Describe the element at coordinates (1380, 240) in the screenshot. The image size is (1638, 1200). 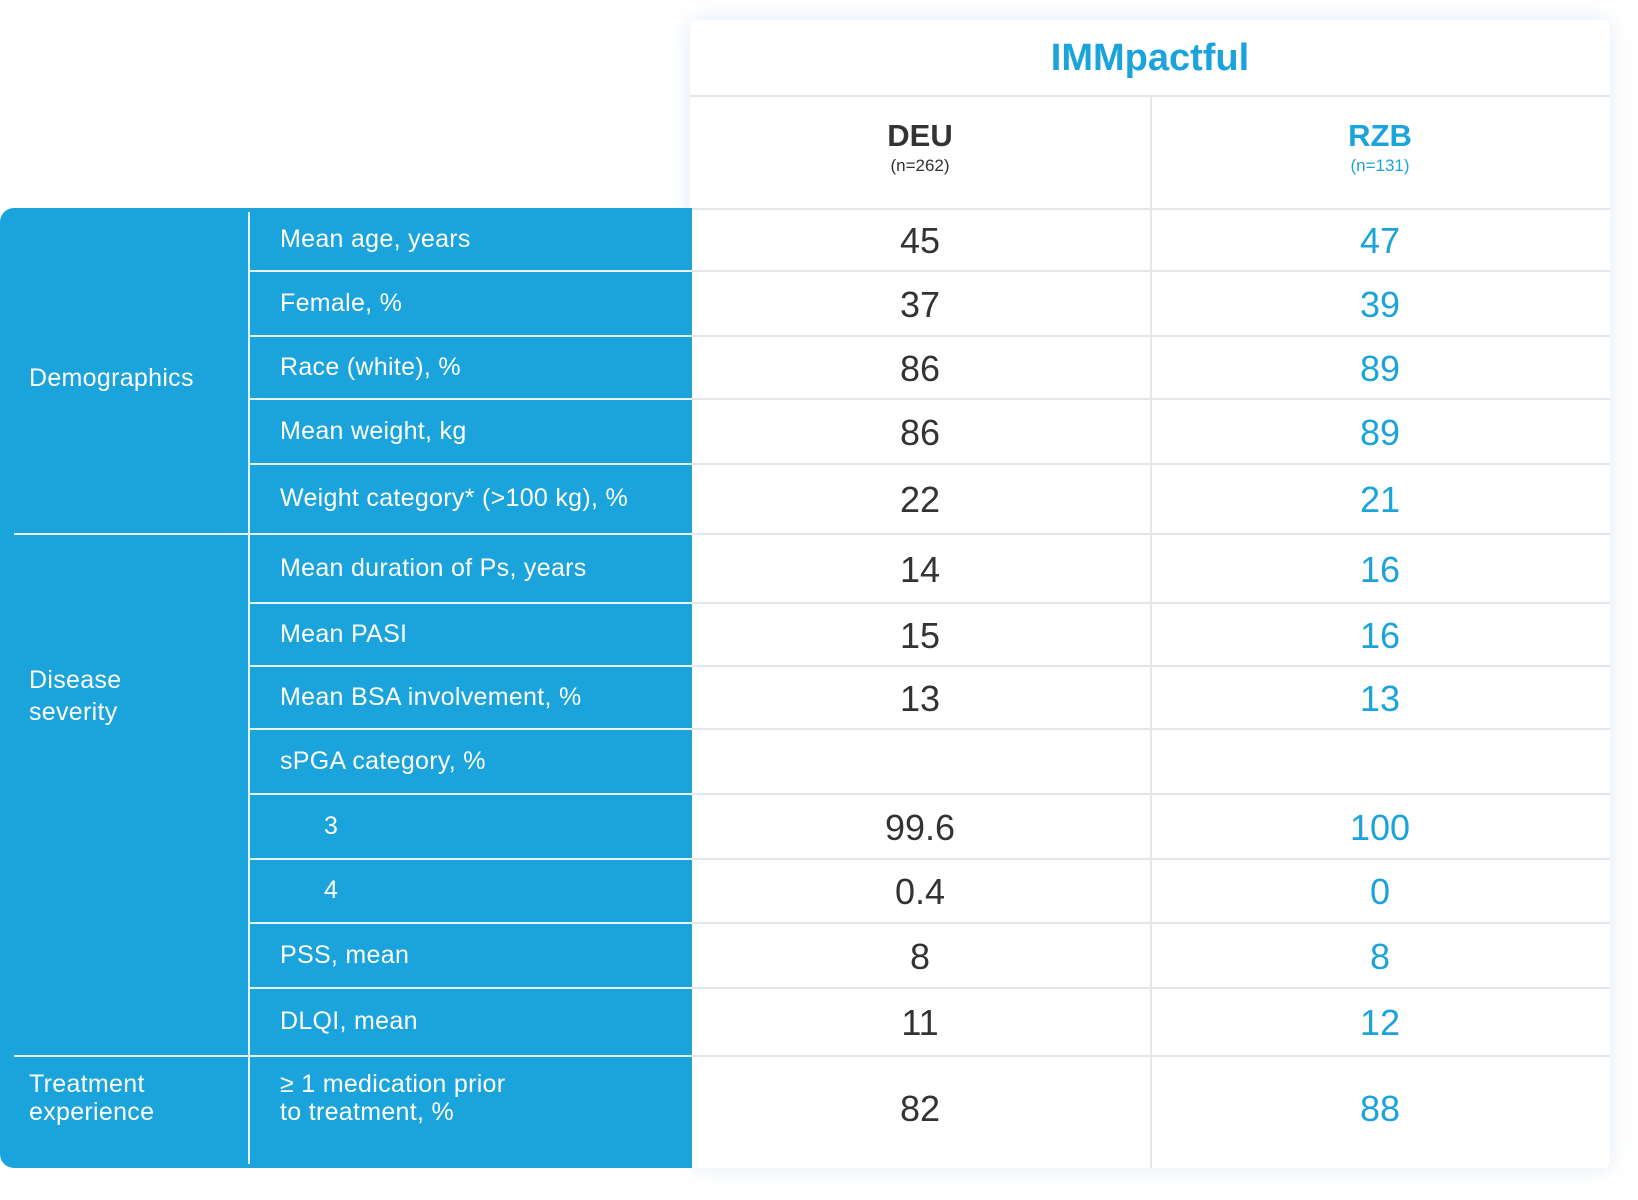
I see `cell-rzb: 47` at that location.